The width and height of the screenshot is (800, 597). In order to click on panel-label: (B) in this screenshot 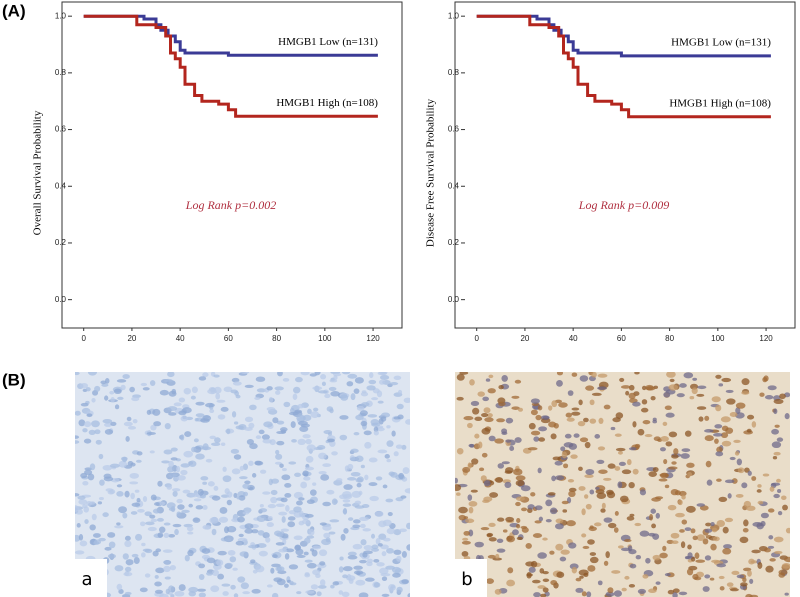, I will do `click(14, 379)`.